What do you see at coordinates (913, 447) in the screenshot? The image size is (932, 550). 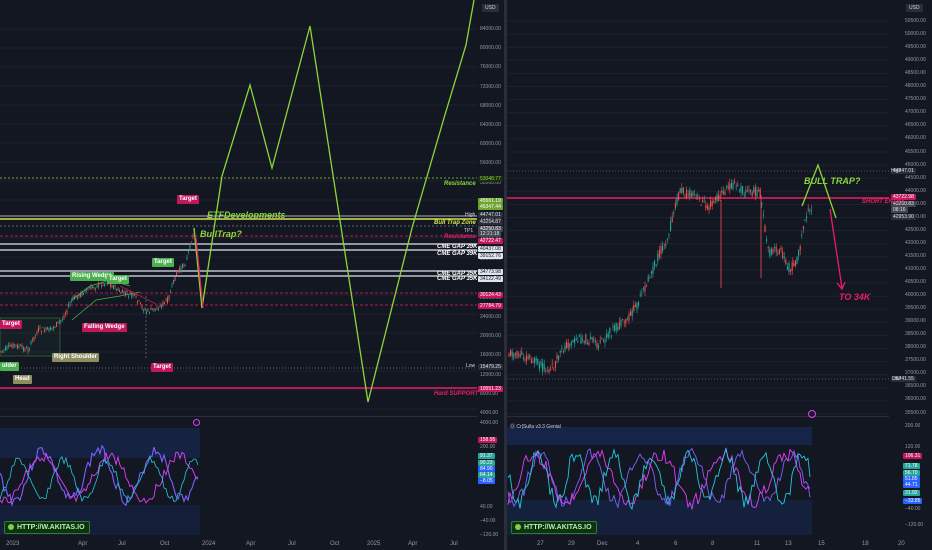 I see `osc-tick-label: 120.00` at bounding box center [913, 447].